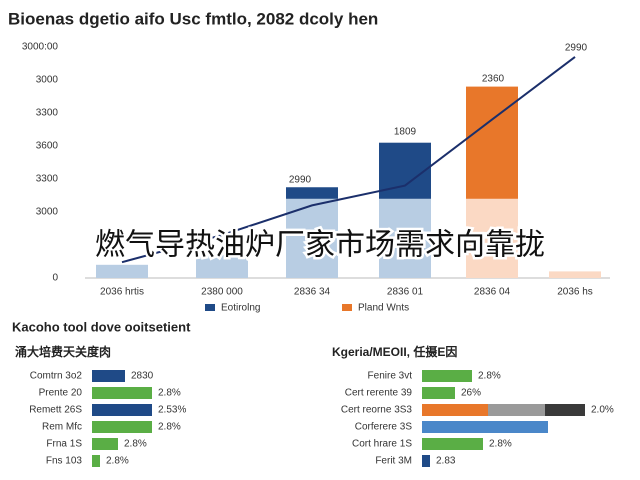 The image size is (640, 480). I want to click on row-label: Comtrn 3o2, so click(56, 376).